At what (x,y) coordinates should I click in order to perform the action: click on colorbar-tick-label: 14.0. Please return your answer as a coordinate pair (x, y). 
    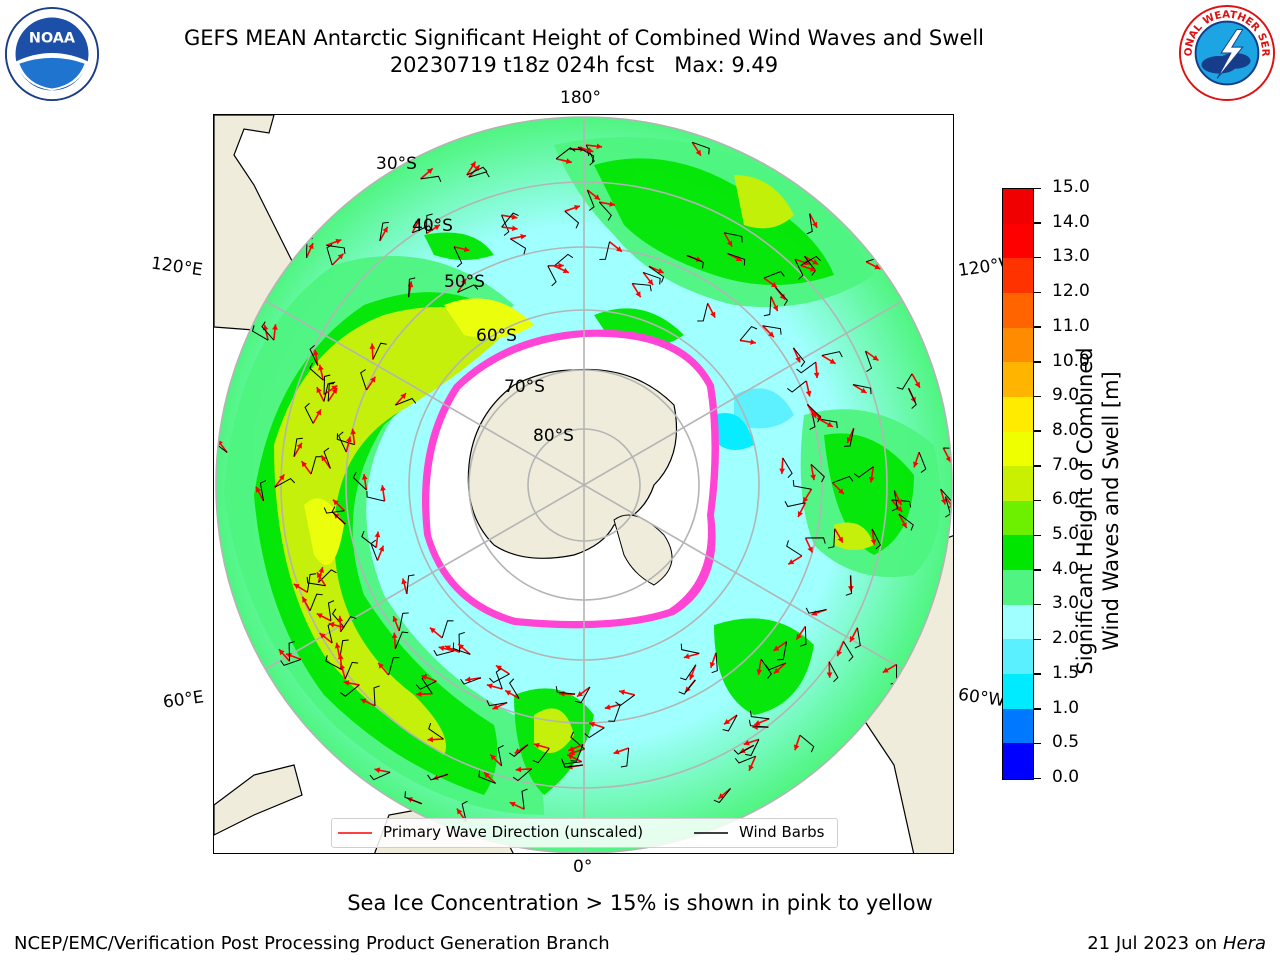
    Looking at the image, I should click on (1071, 221).